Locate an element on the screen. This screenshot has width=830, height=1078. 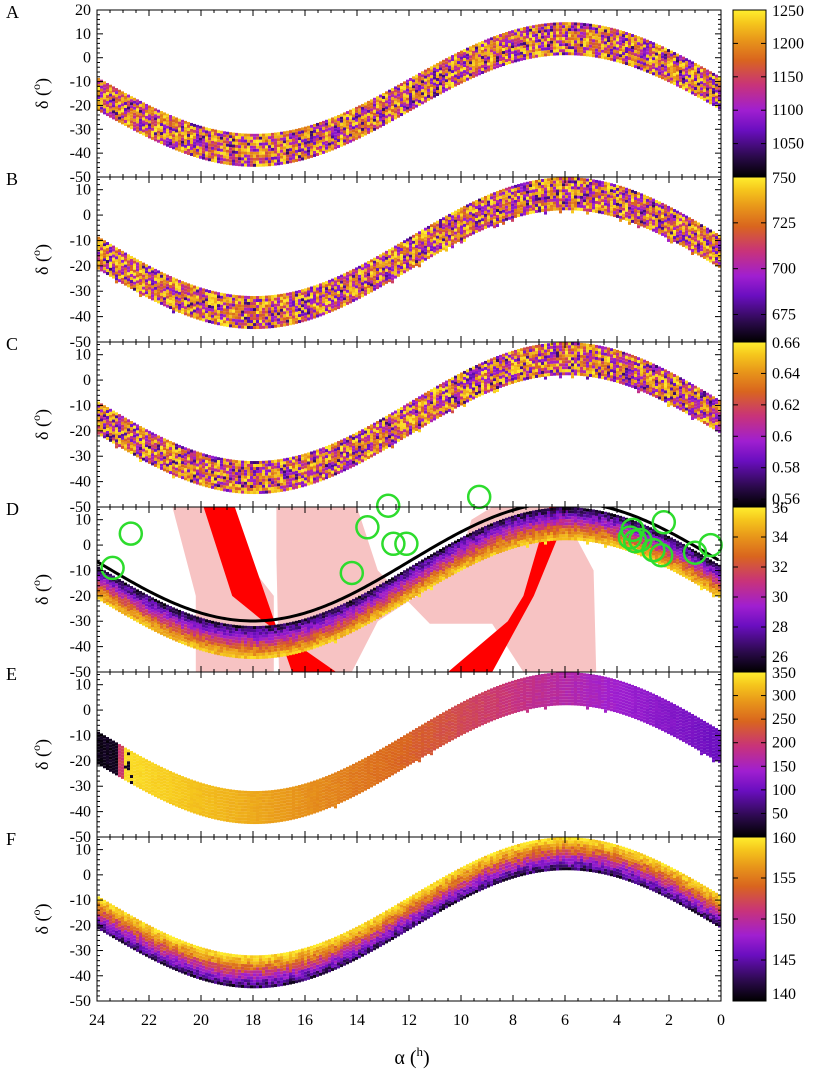
colorbar-tick-label: 0.66 is located at coordinates (786, 343).